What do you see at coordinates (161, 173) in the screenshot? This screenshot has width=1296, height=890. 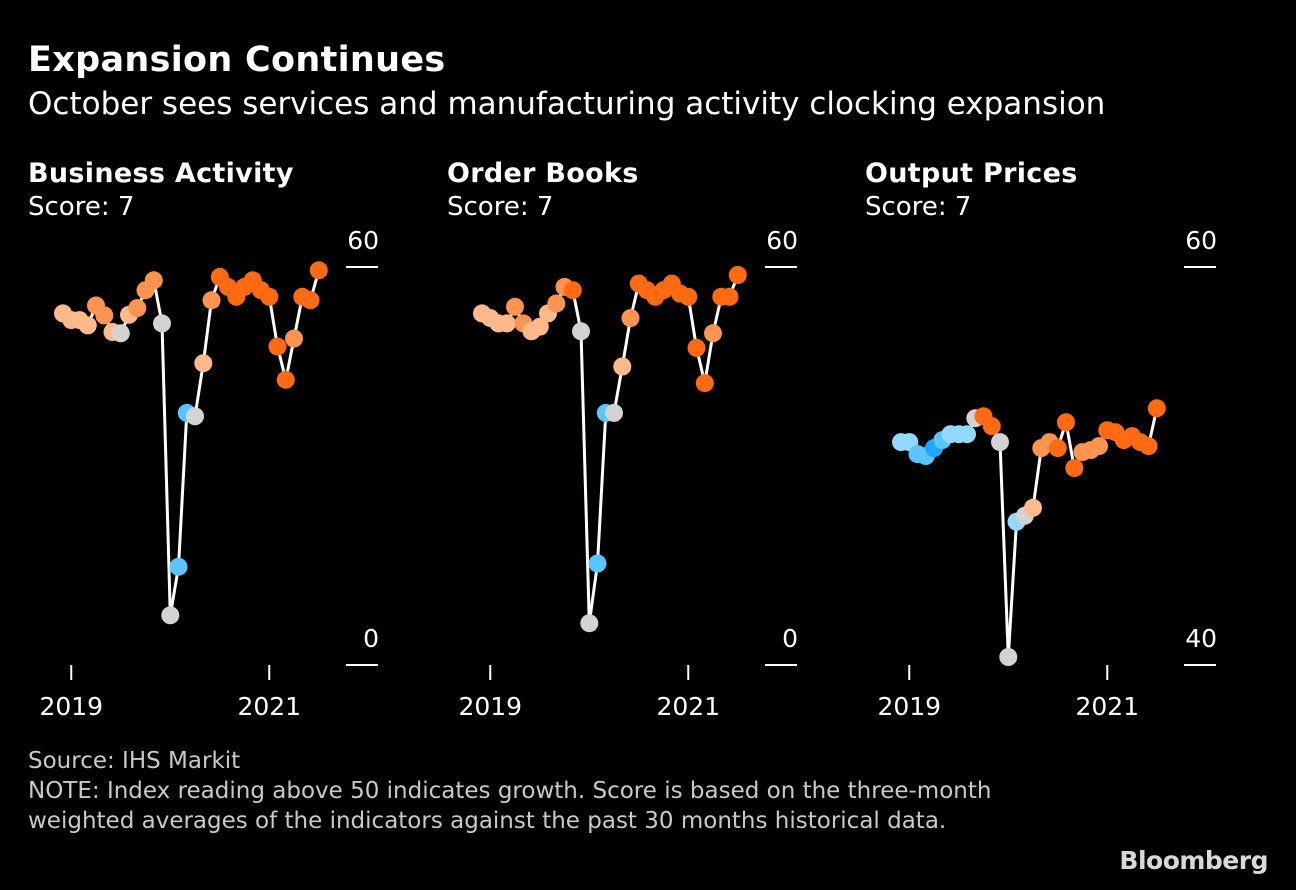 I see `panel-title-business-activity: Business Activity` at bounding box center [161, 173].